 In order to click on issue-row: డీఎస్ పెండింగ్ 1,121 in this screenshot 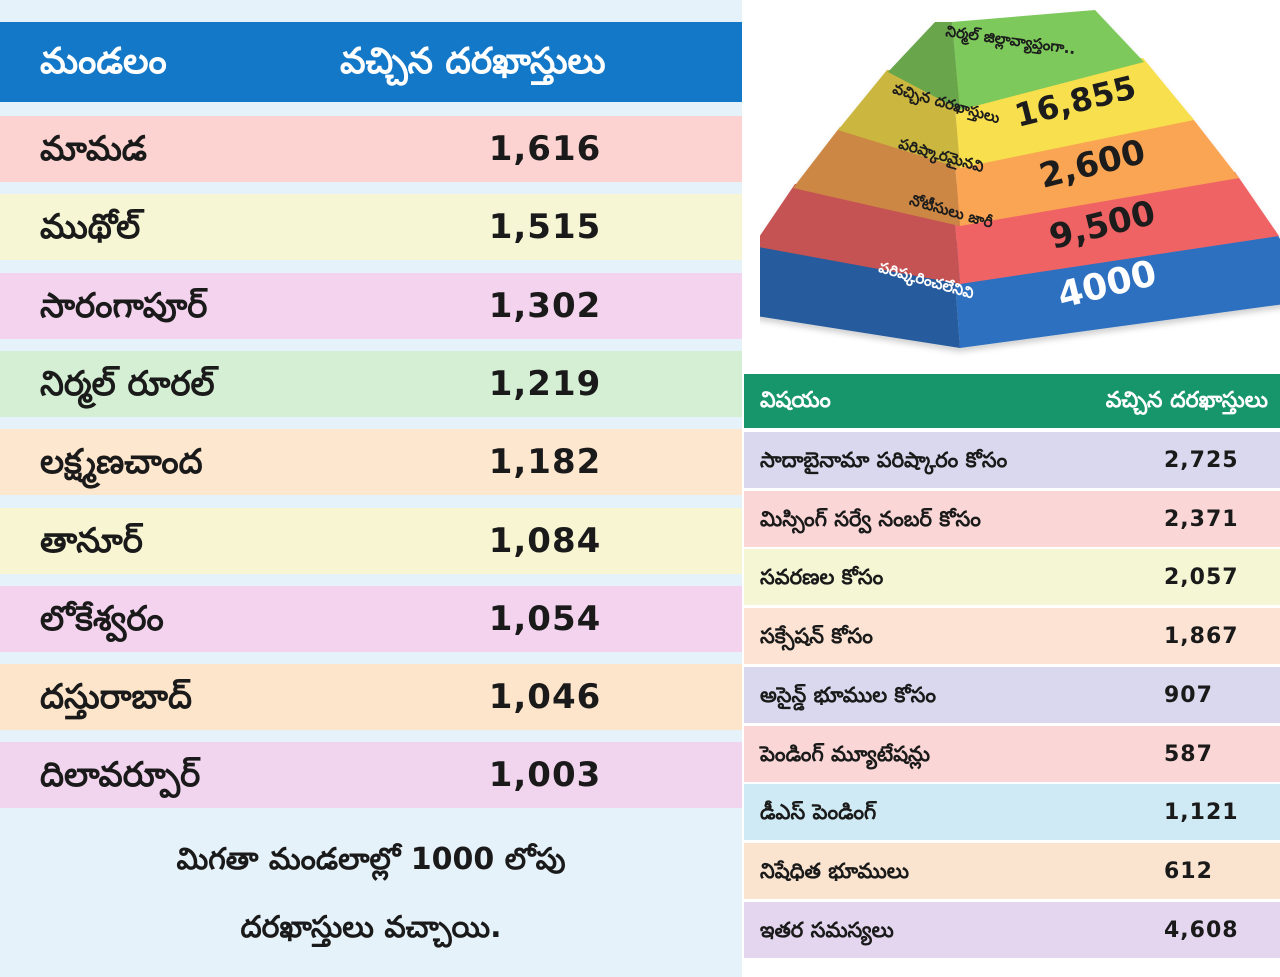, I will do `click(1012, 812)`.